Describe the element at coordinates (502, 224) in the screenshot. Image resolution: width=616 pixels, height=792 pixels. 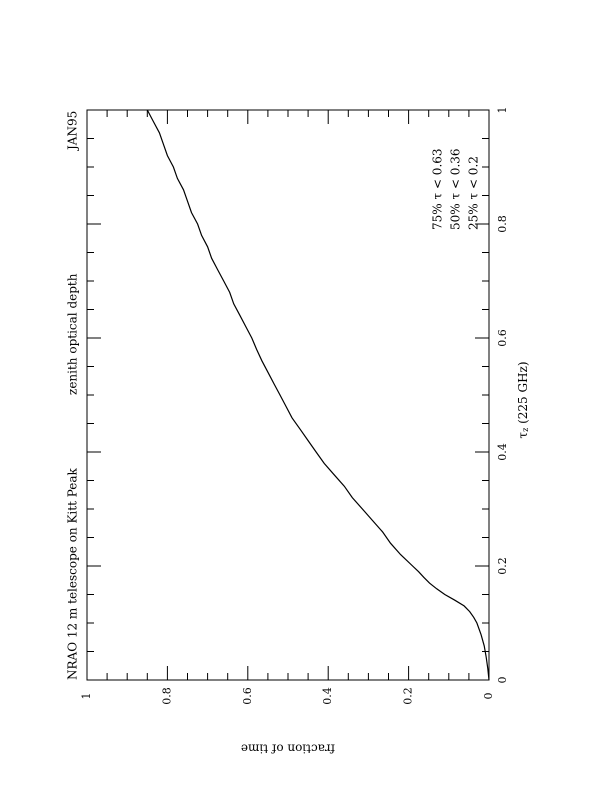
I see `x-tick-label: 0.8` at that location.